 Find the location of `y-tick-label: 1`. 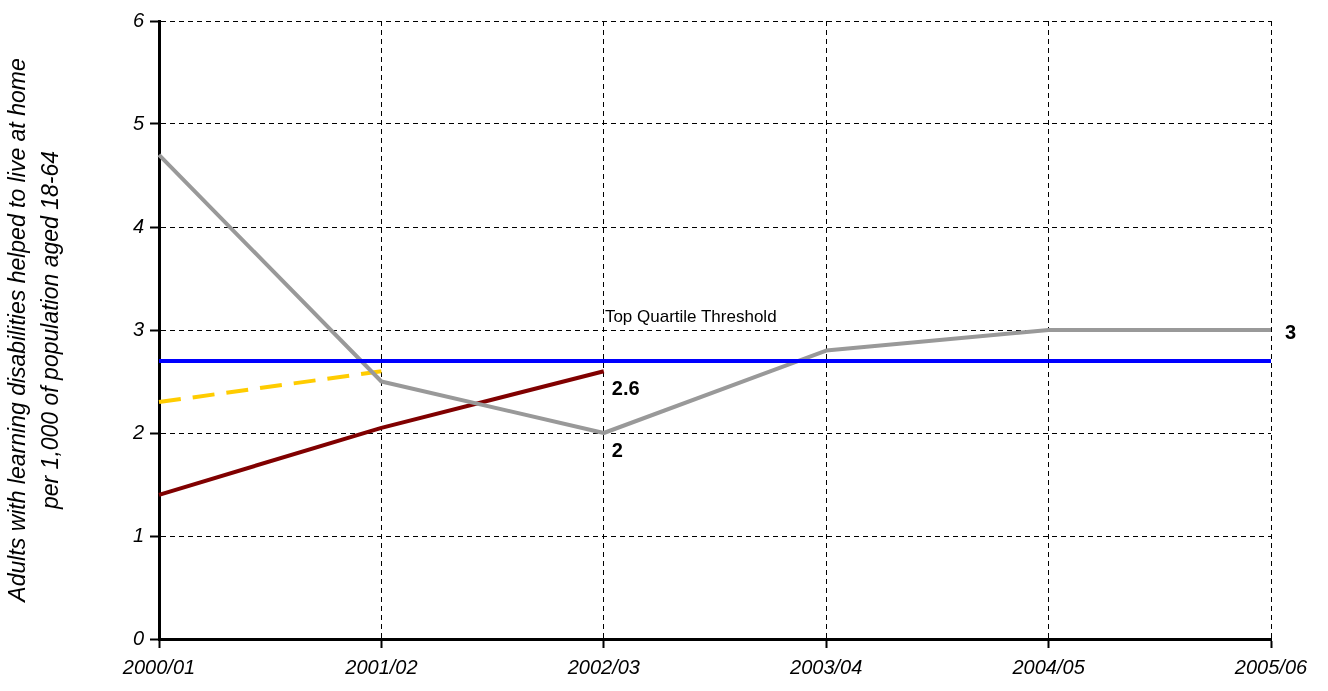

y-tick-label: 1 is located at coordinates (138, 534).